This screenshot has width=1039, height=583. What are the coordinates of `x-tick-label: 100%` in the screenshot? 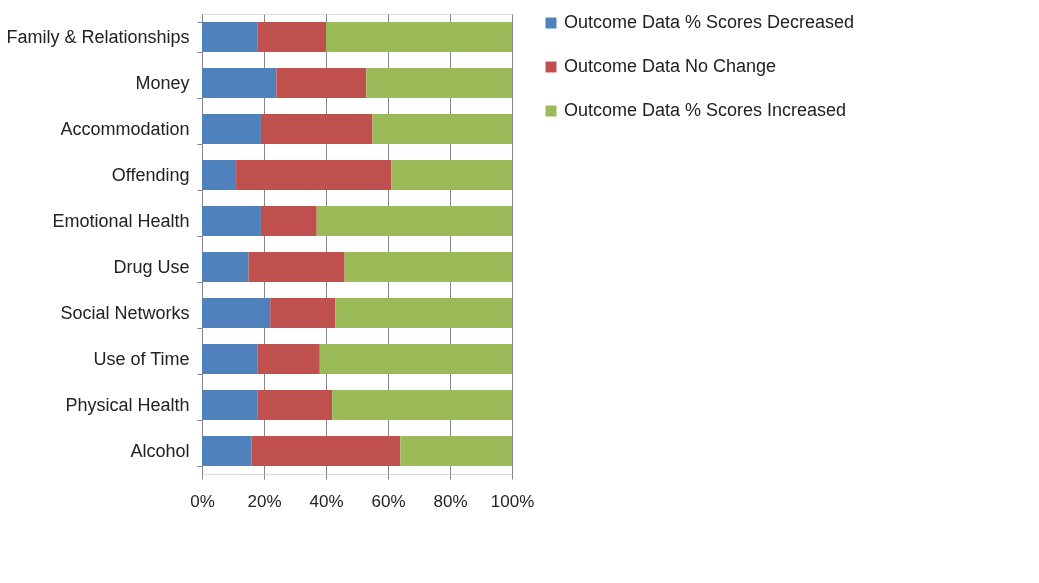 It's located at (512, 501).